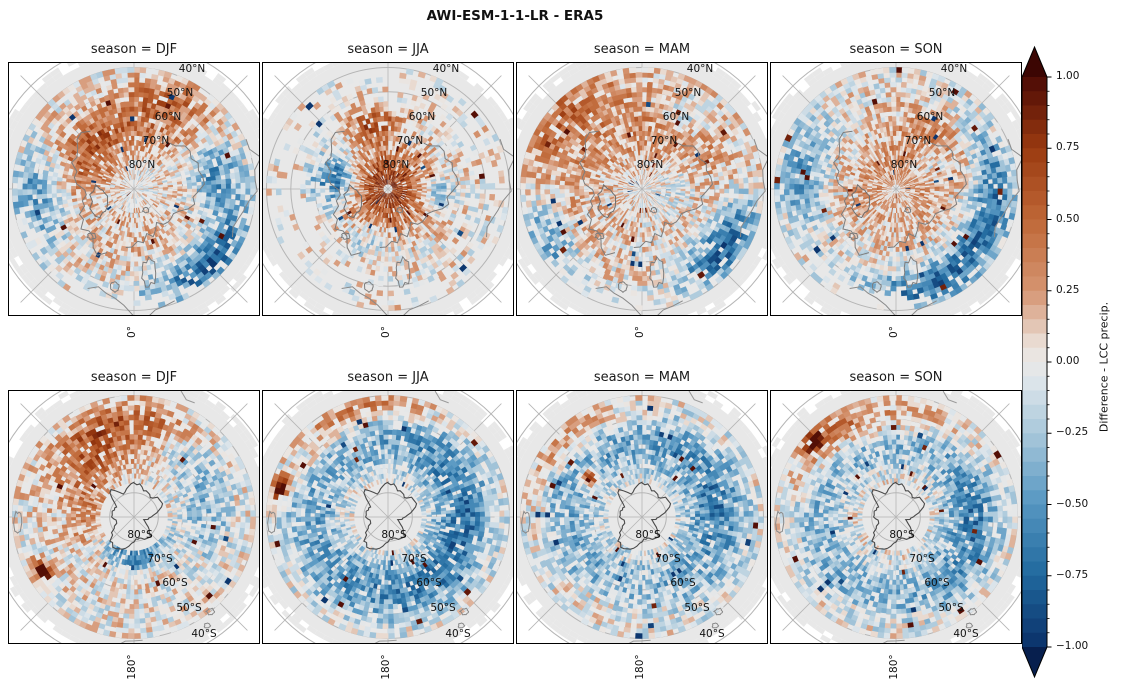 The height and width of the screenshot is (690, 1129). Describe the element at coordinates (1072, 574) in the screenshot. I see `colorbar-tick-label: −0.75` at that location.